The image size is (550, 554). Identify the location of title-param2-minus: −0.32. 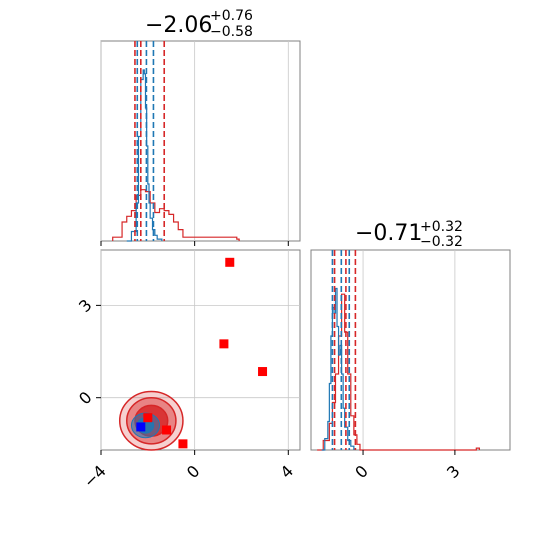
(441, 242).